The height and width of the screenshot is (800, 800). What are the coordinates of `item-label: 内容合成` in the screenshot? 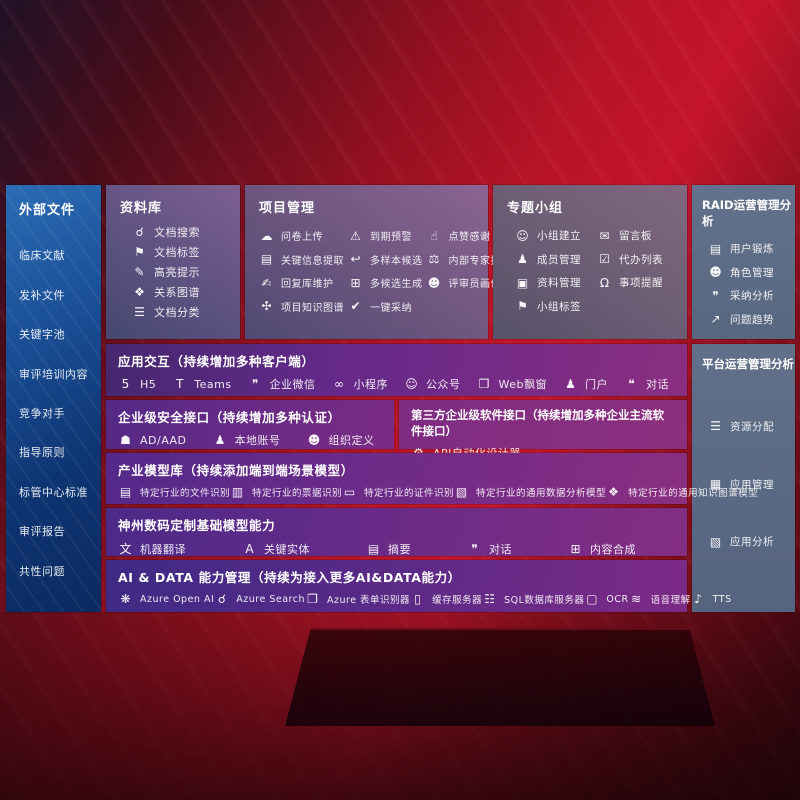 It's located at (613, 549).